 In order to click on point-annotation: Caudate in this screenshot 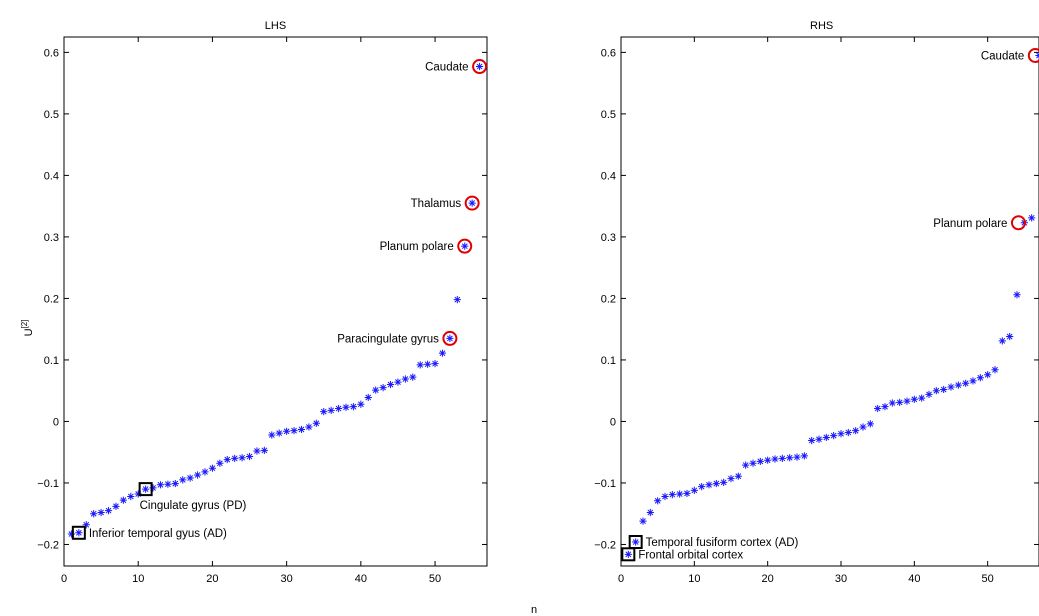, I will do `click(1002, 56)`.